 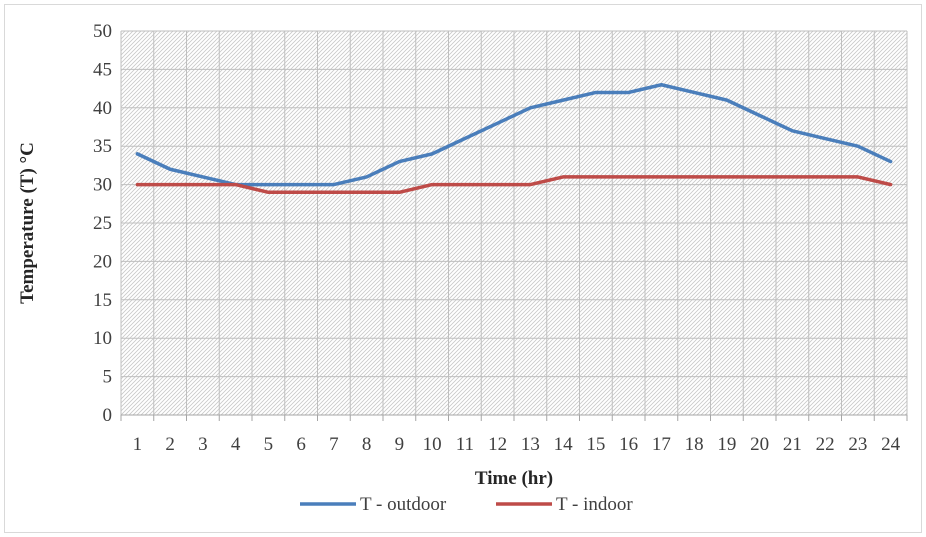 I want to click on legend-label-indoor: T - indoor, so click(x=594, y=504).